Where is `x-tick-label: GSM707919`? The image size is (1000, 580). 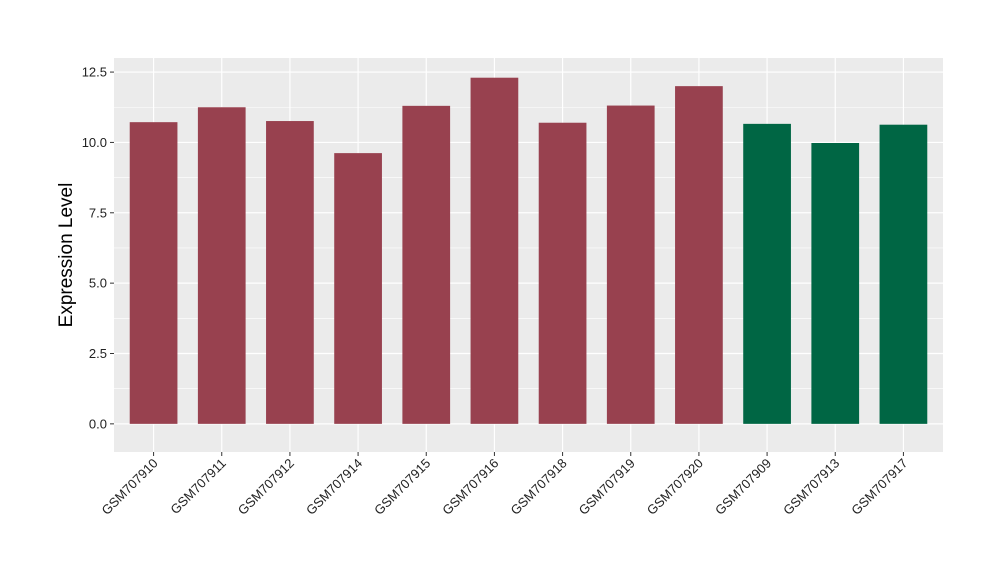
x-tick-label: GSM707919 is located at coordinates (607, 487).